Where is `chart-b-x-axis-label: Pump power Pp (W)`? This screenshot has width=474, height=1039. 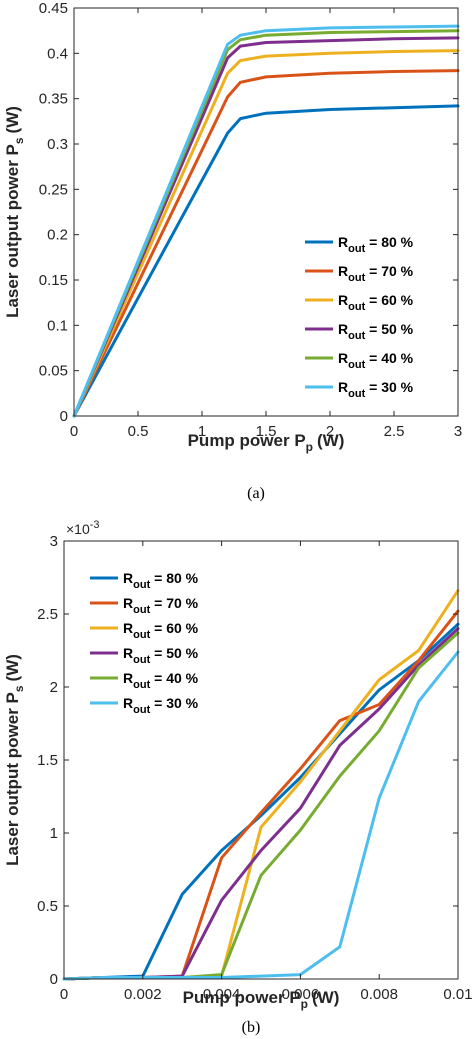
chart-b-x-axis-label: Pump power Pp (W) is located at coordinates (261, 999).